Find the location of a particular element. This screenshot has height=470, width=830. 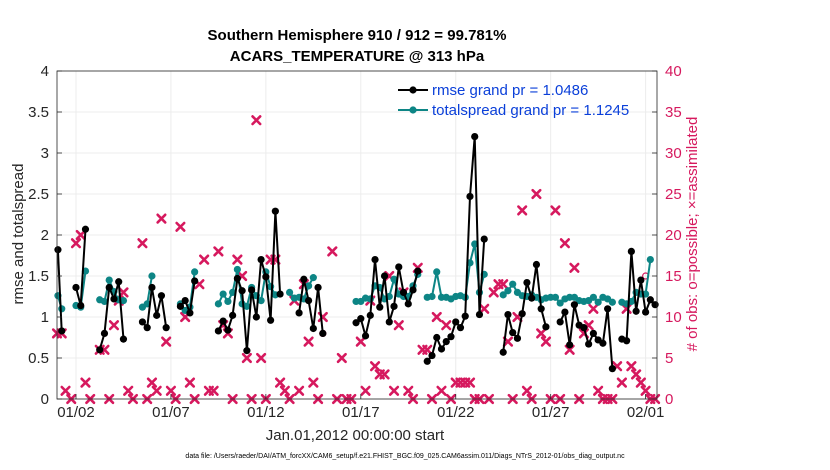

y-left-tick-label: 3 is located at coordinates (45, 153).